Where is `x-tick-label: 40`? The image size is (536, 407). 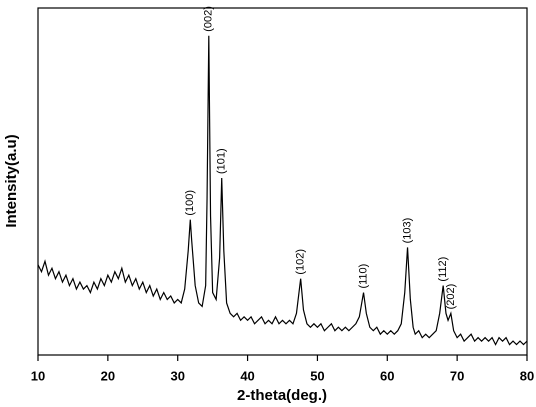
x-tick-label: 40 is located at coordinates (247, 375).